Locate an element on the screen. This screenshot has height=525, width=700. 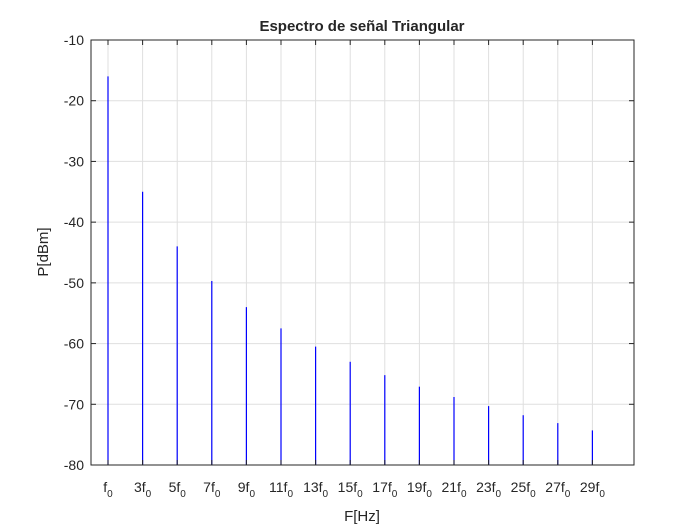
x-tick-label-main: 3f is located at coordinates (140, 487).